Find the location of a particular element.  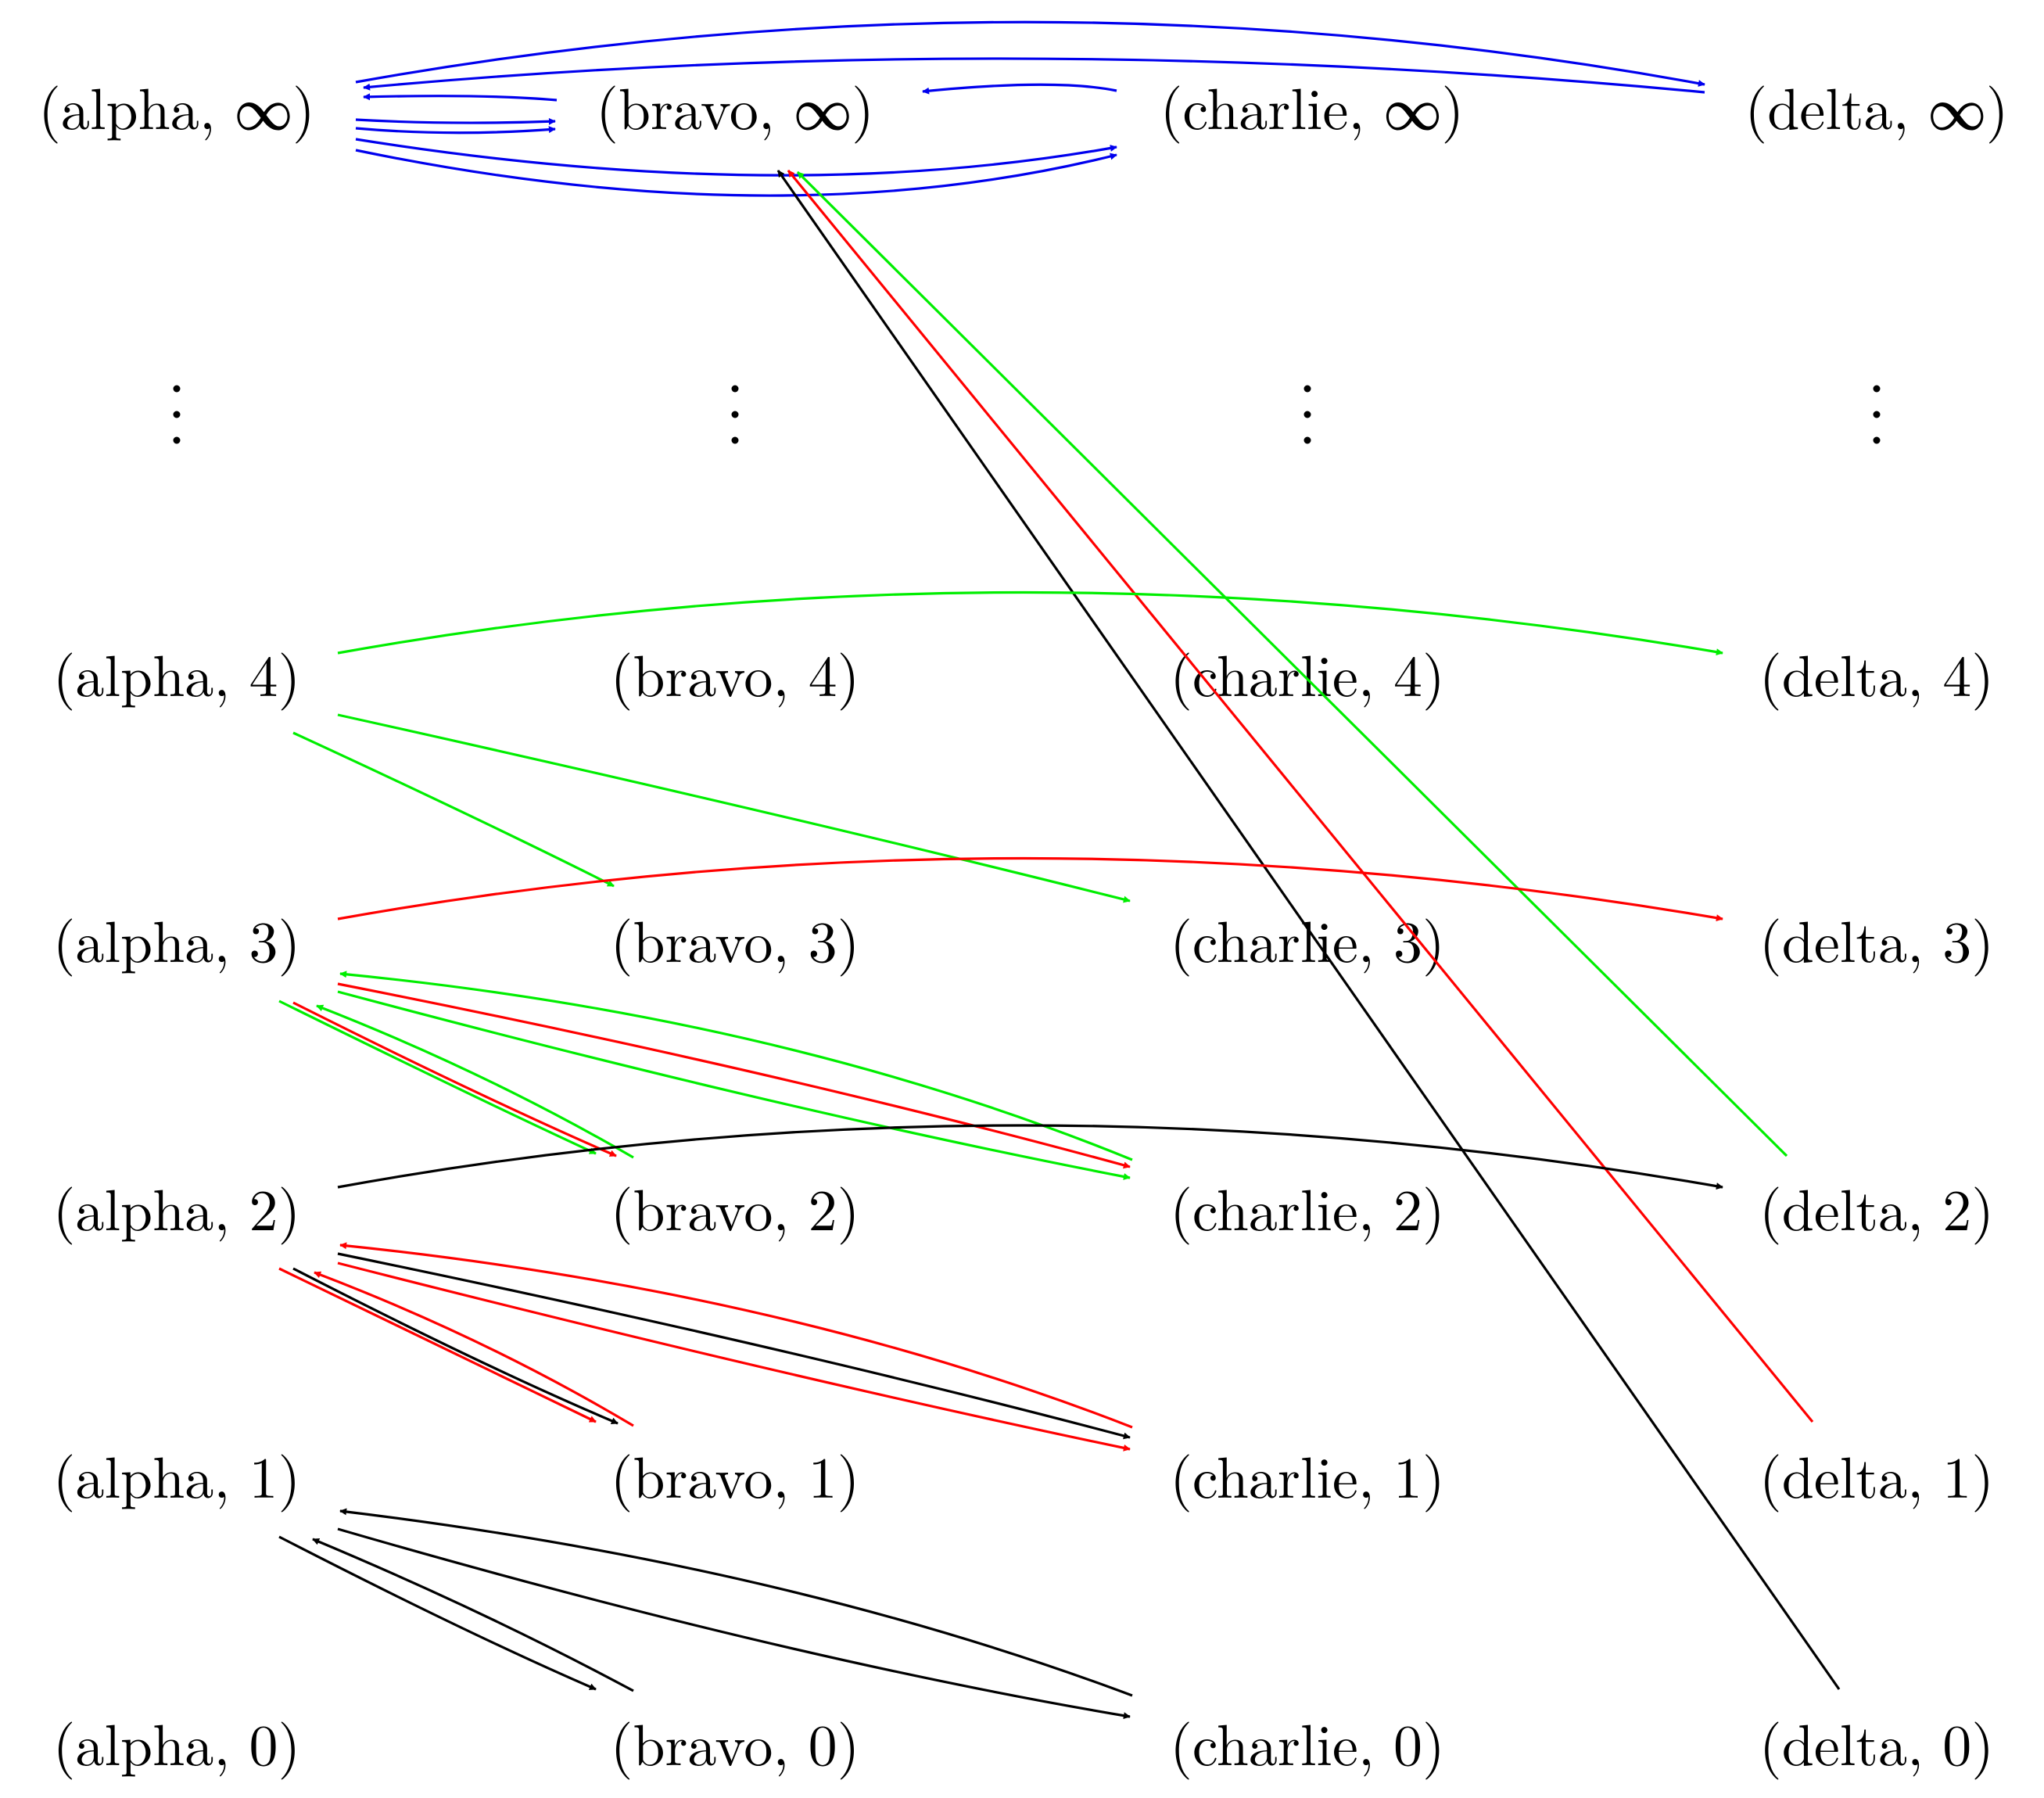

vdots-row is located at coordinates (1027, 414).